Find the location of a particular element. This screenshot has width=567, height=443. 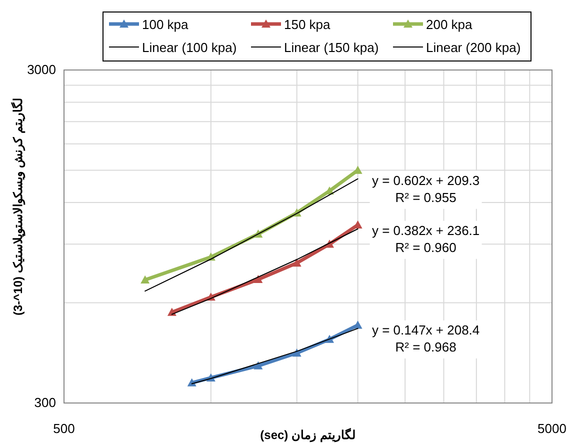

x-axis-title: لگاریتم زمان (sec) is located at coordinates (308, 435).